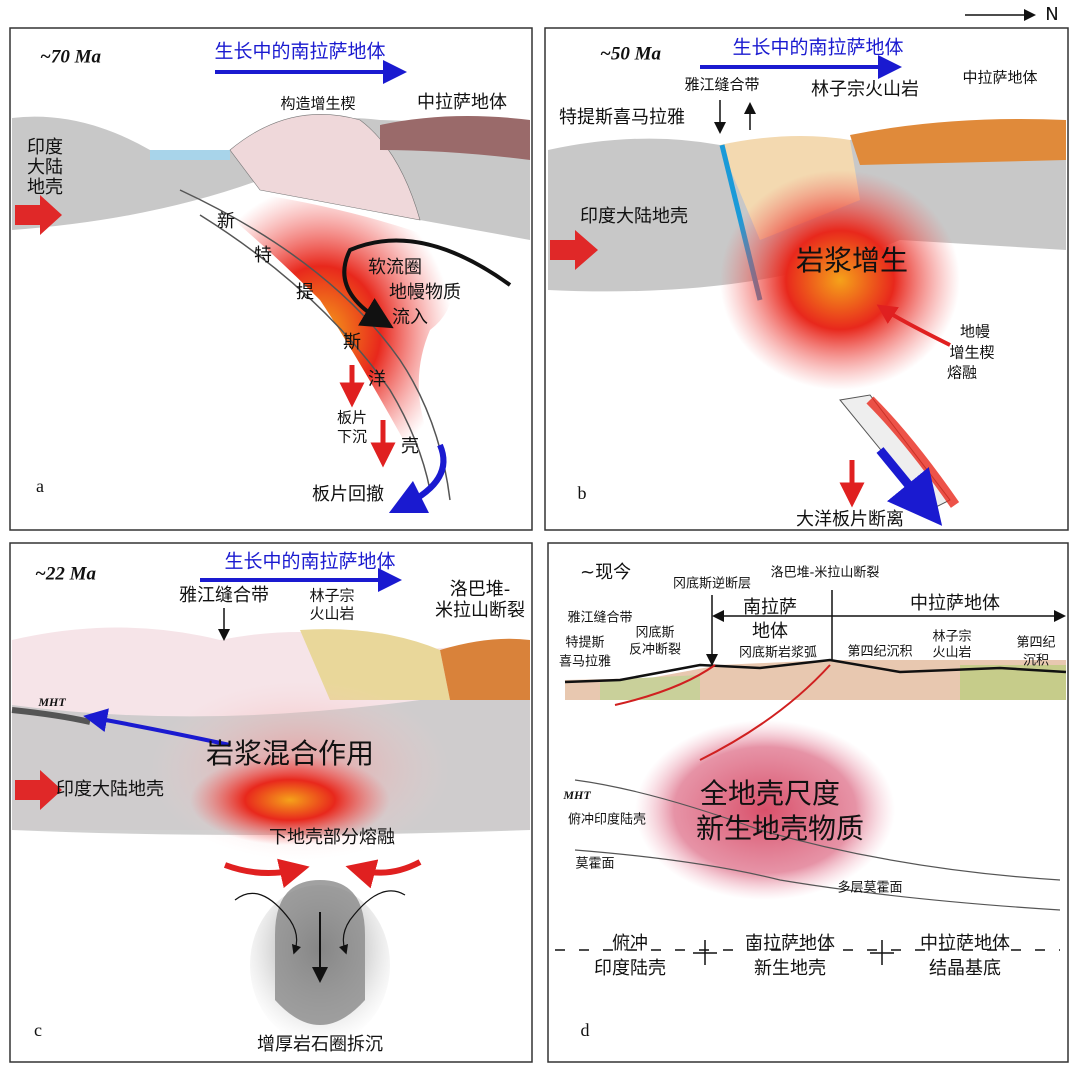 This screenshot has height=1076, width=1080. What do you see at coordinates (226, 221) in the screenshot?
I see `label: 新` at bounding box center [226, 221].